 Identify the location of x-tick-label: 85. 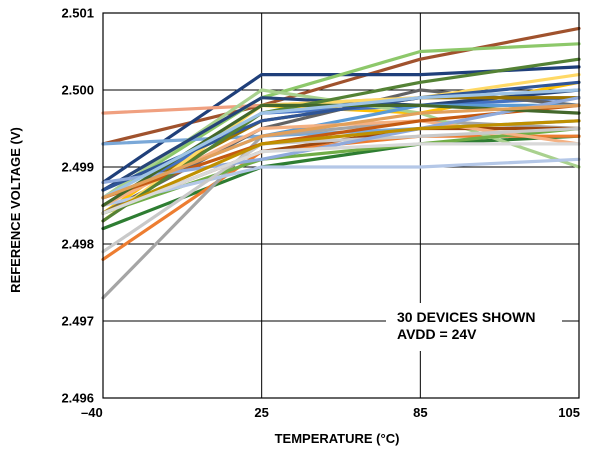
(420, 412).